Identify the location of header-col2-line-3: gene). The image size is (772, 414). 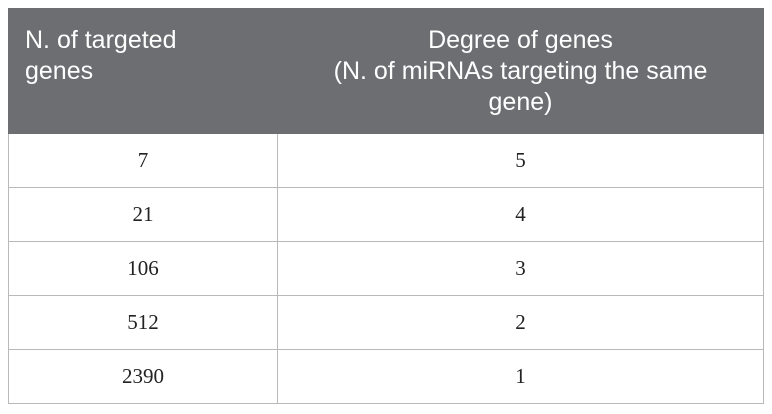
(520, 101).